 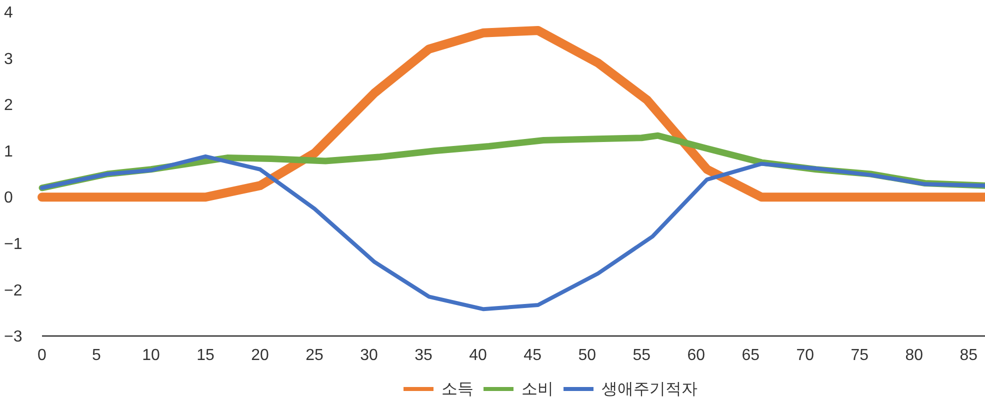 I want to click on y-tick-label: −1, so click(x=13, y=245).